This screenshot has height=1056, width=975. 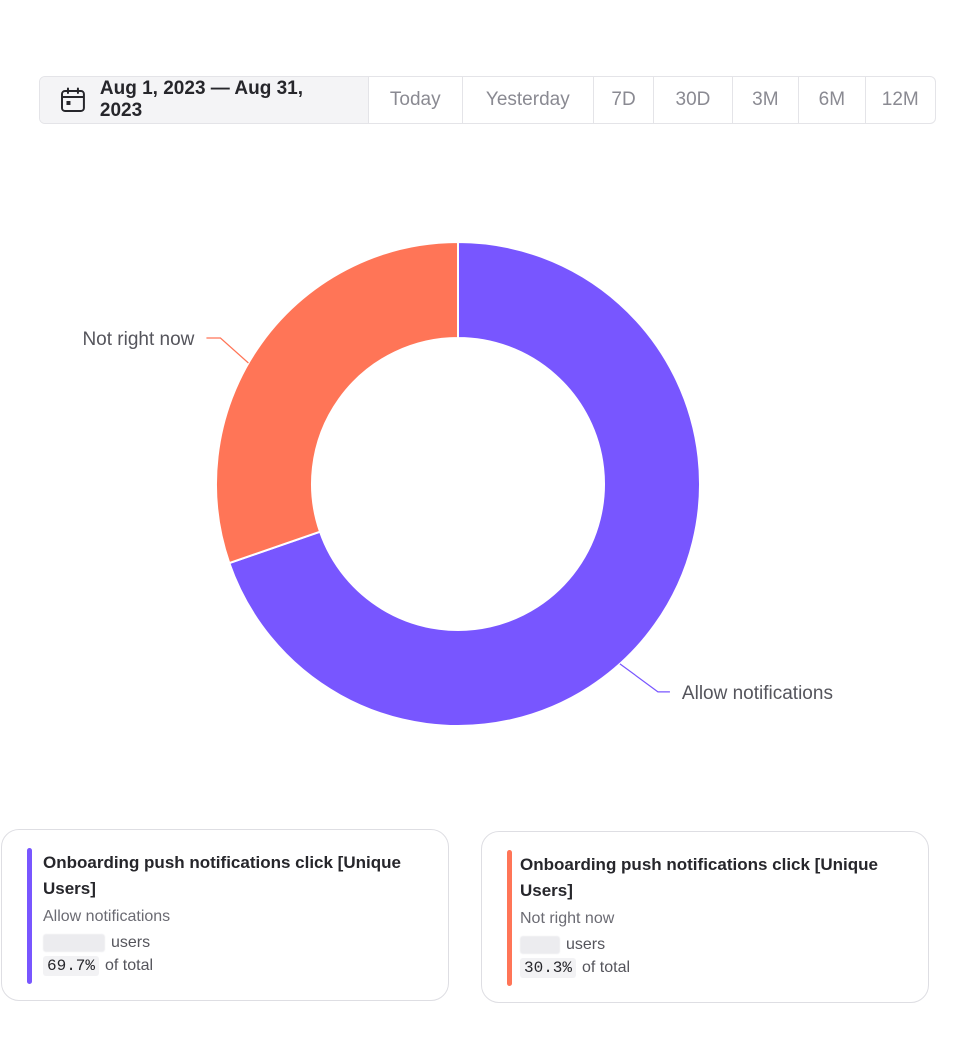 What do you see at coordinates (138, 339) in the screenshot?
I see `slice-label: Not right now` at bounding box center [138, 339].